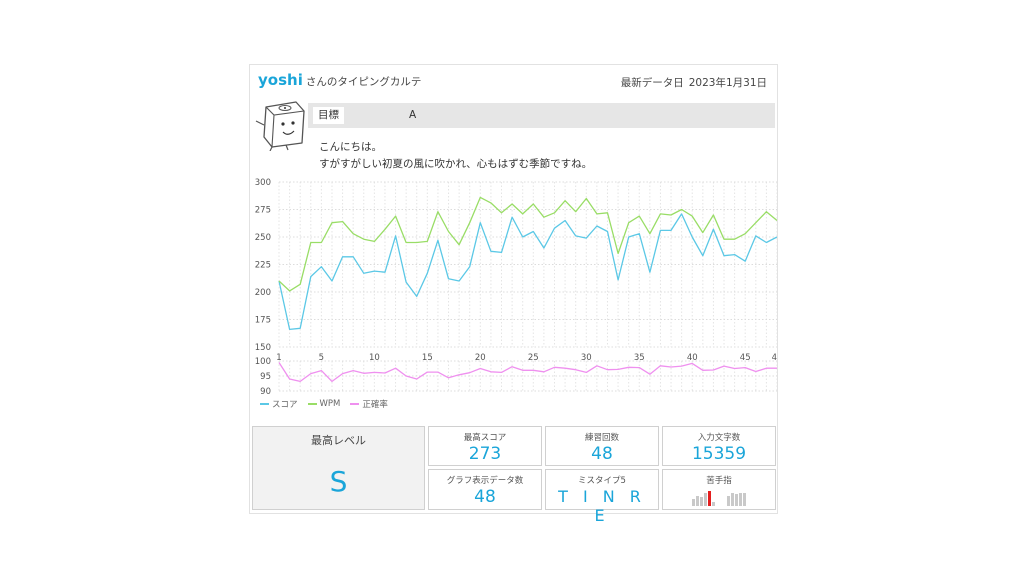  What do you see at coordinates (601, 438) in the screenshot?
I see `practice-count-label: 練習回数` at bounding box center [601, 438].